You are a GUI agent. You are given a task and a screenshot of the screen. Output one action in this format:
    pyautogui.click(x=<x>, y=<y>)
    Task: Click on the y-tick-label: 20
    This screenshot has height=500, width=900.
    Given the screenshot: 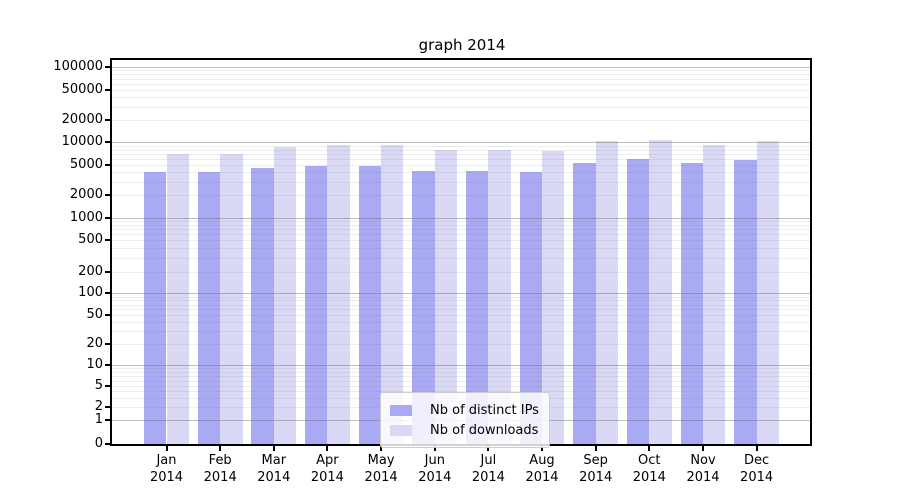 What is the action you would take?
    pyautogui.click(x=94, y=343)
    